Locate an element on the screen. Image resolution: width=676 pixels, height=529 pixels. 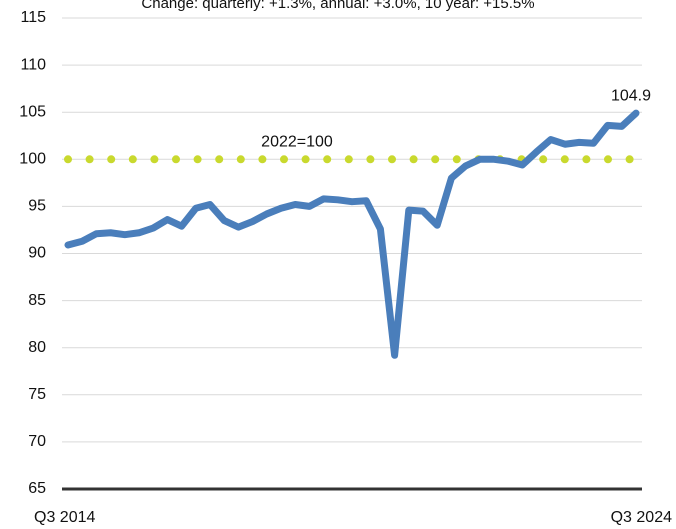
data-label: 104.9 is located at coordinates (631, 95).